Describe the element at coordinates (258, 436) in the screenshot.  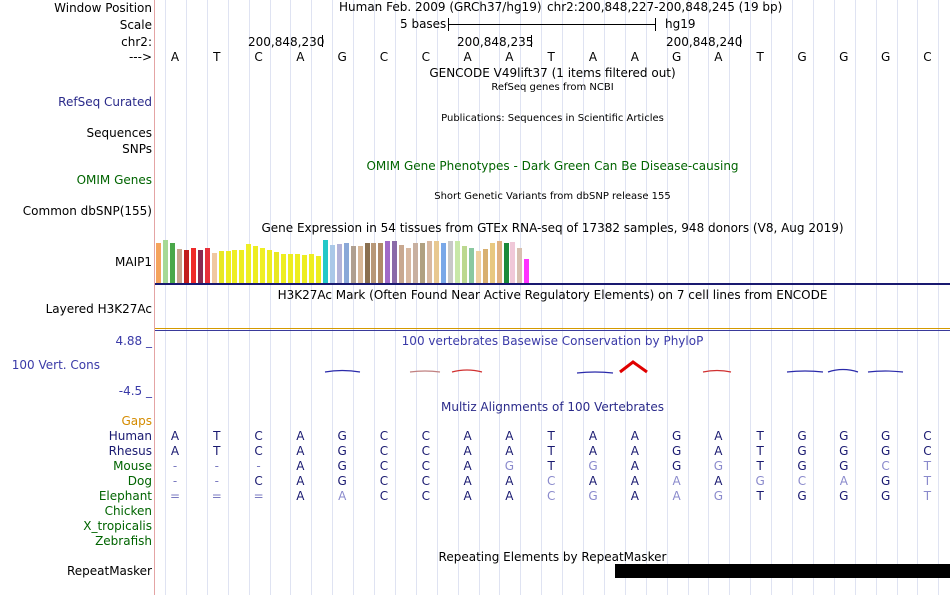
I see `align-human-3: C` at that location.